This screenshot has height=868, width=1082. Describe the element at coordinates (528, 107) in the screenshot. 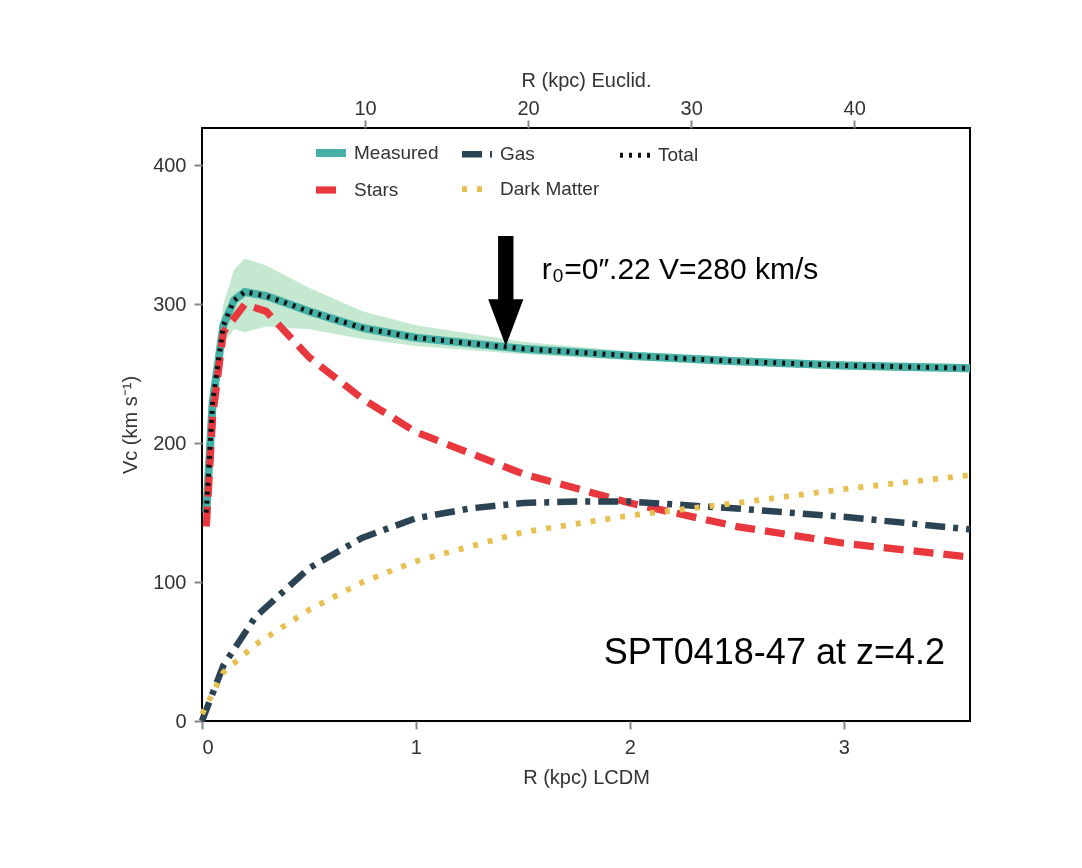

I see `x2-tick-label: 20` at that location.